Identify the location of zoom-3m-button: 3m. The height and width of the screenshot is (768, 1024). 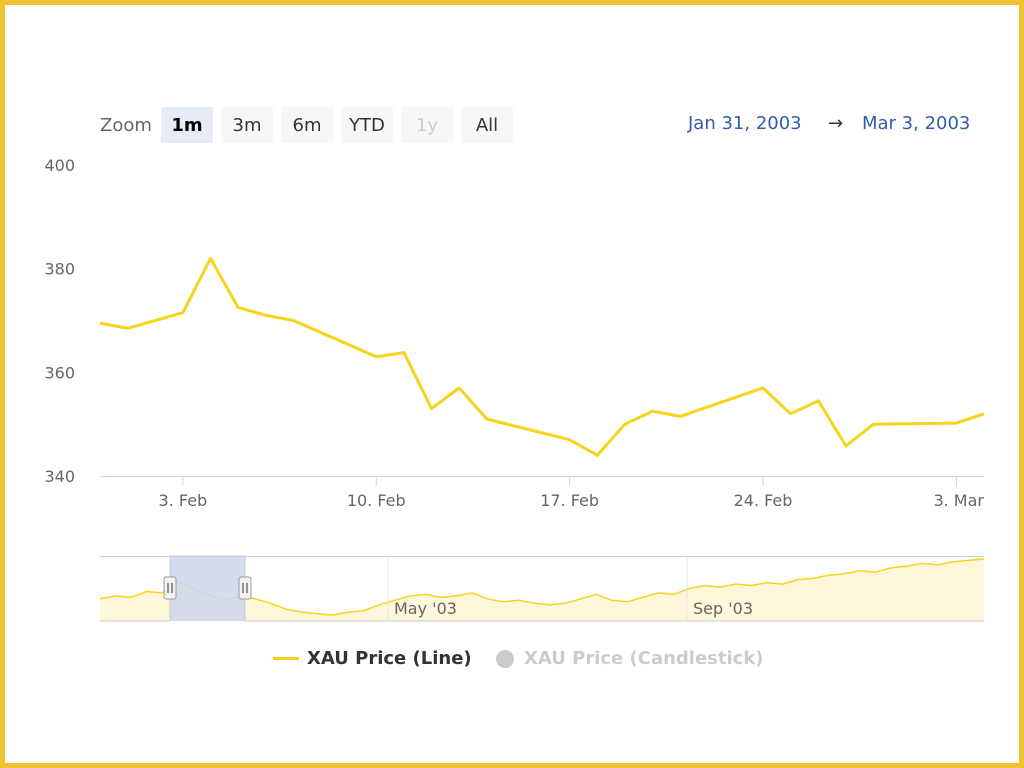
(247, 125).